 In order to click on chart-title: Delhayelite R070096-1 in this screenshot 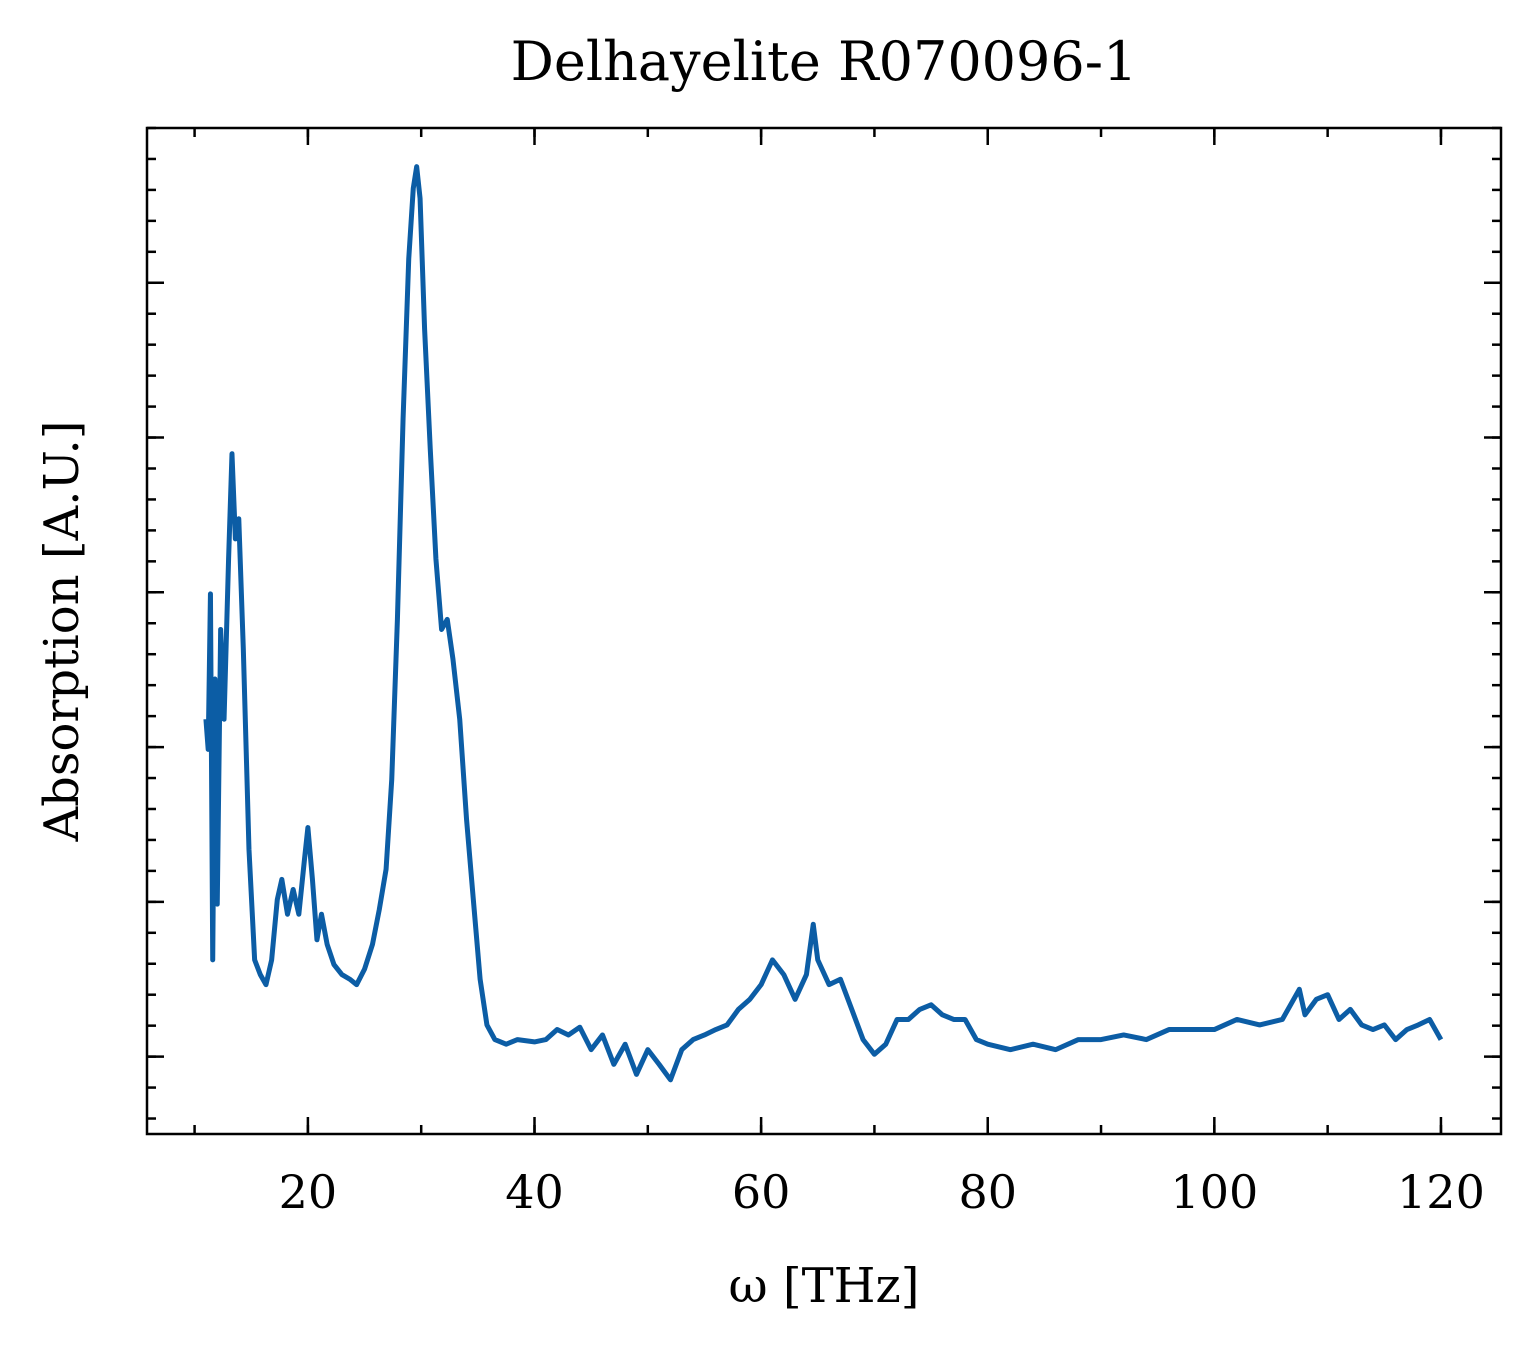, I will do `click(824, 61)`.